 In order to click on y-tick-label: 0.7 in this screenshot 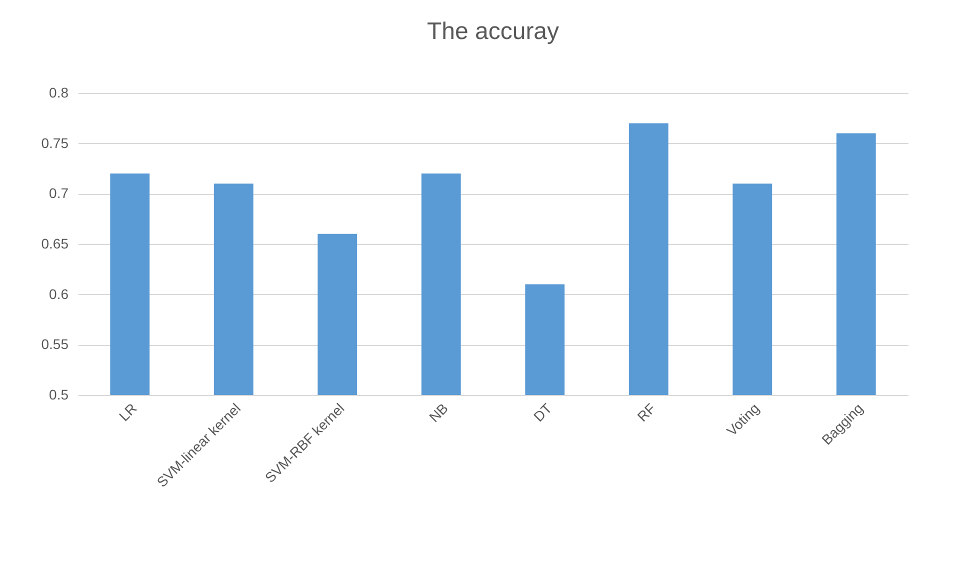, I will do `click(59, 193)`.